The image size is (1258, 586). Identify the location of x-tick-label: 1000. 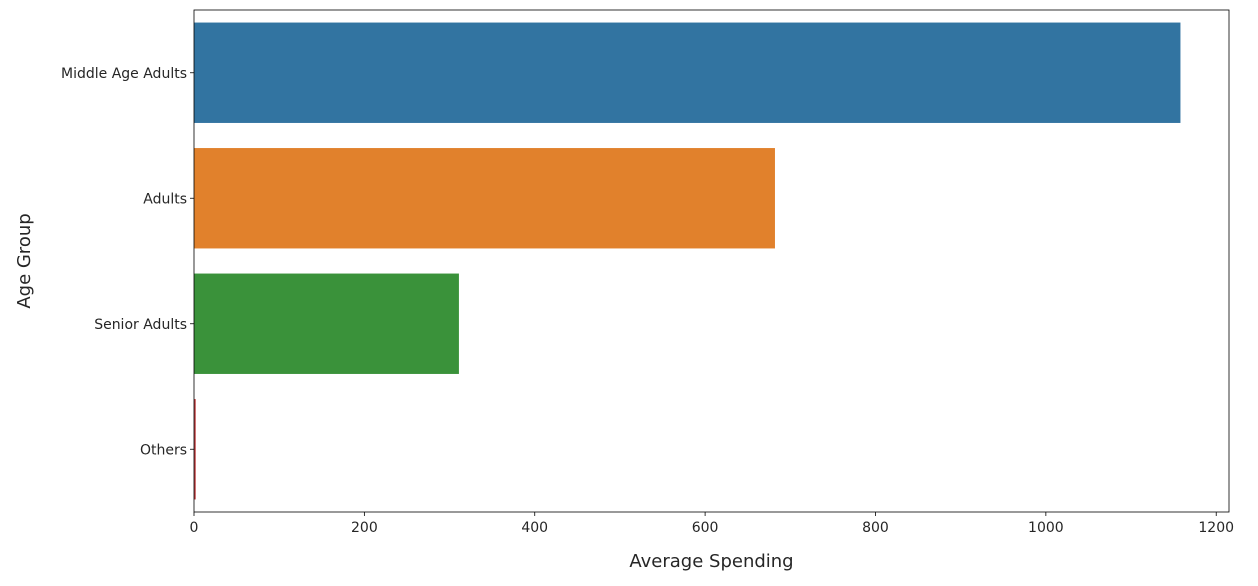
(1046, 528).